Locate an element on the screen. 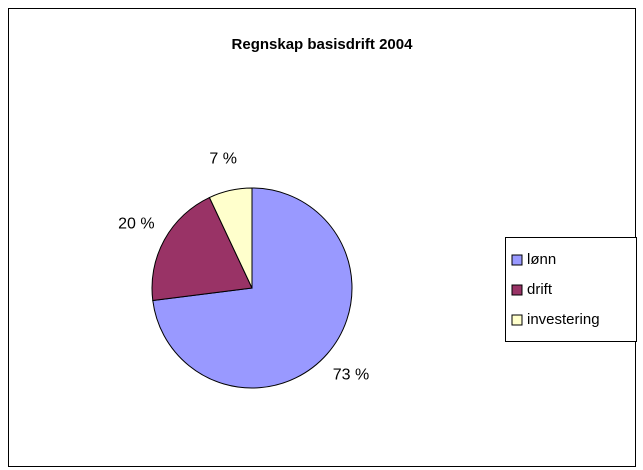 This screenshot has width=643, height=470. data-label: 7 % is located at coordinates (223, 158).